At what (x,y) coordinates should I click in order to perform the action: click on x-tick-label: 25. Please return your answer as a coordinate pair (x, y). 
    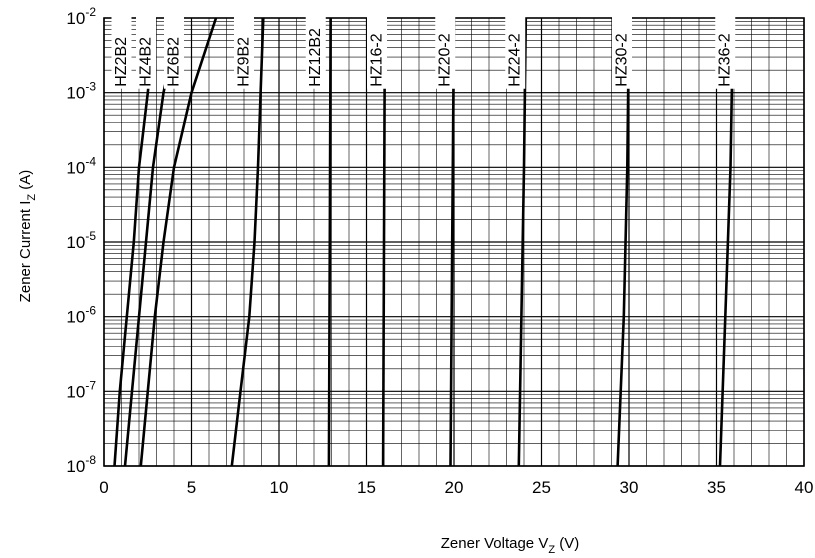
    Looking at the image, I should click on (541, 487).